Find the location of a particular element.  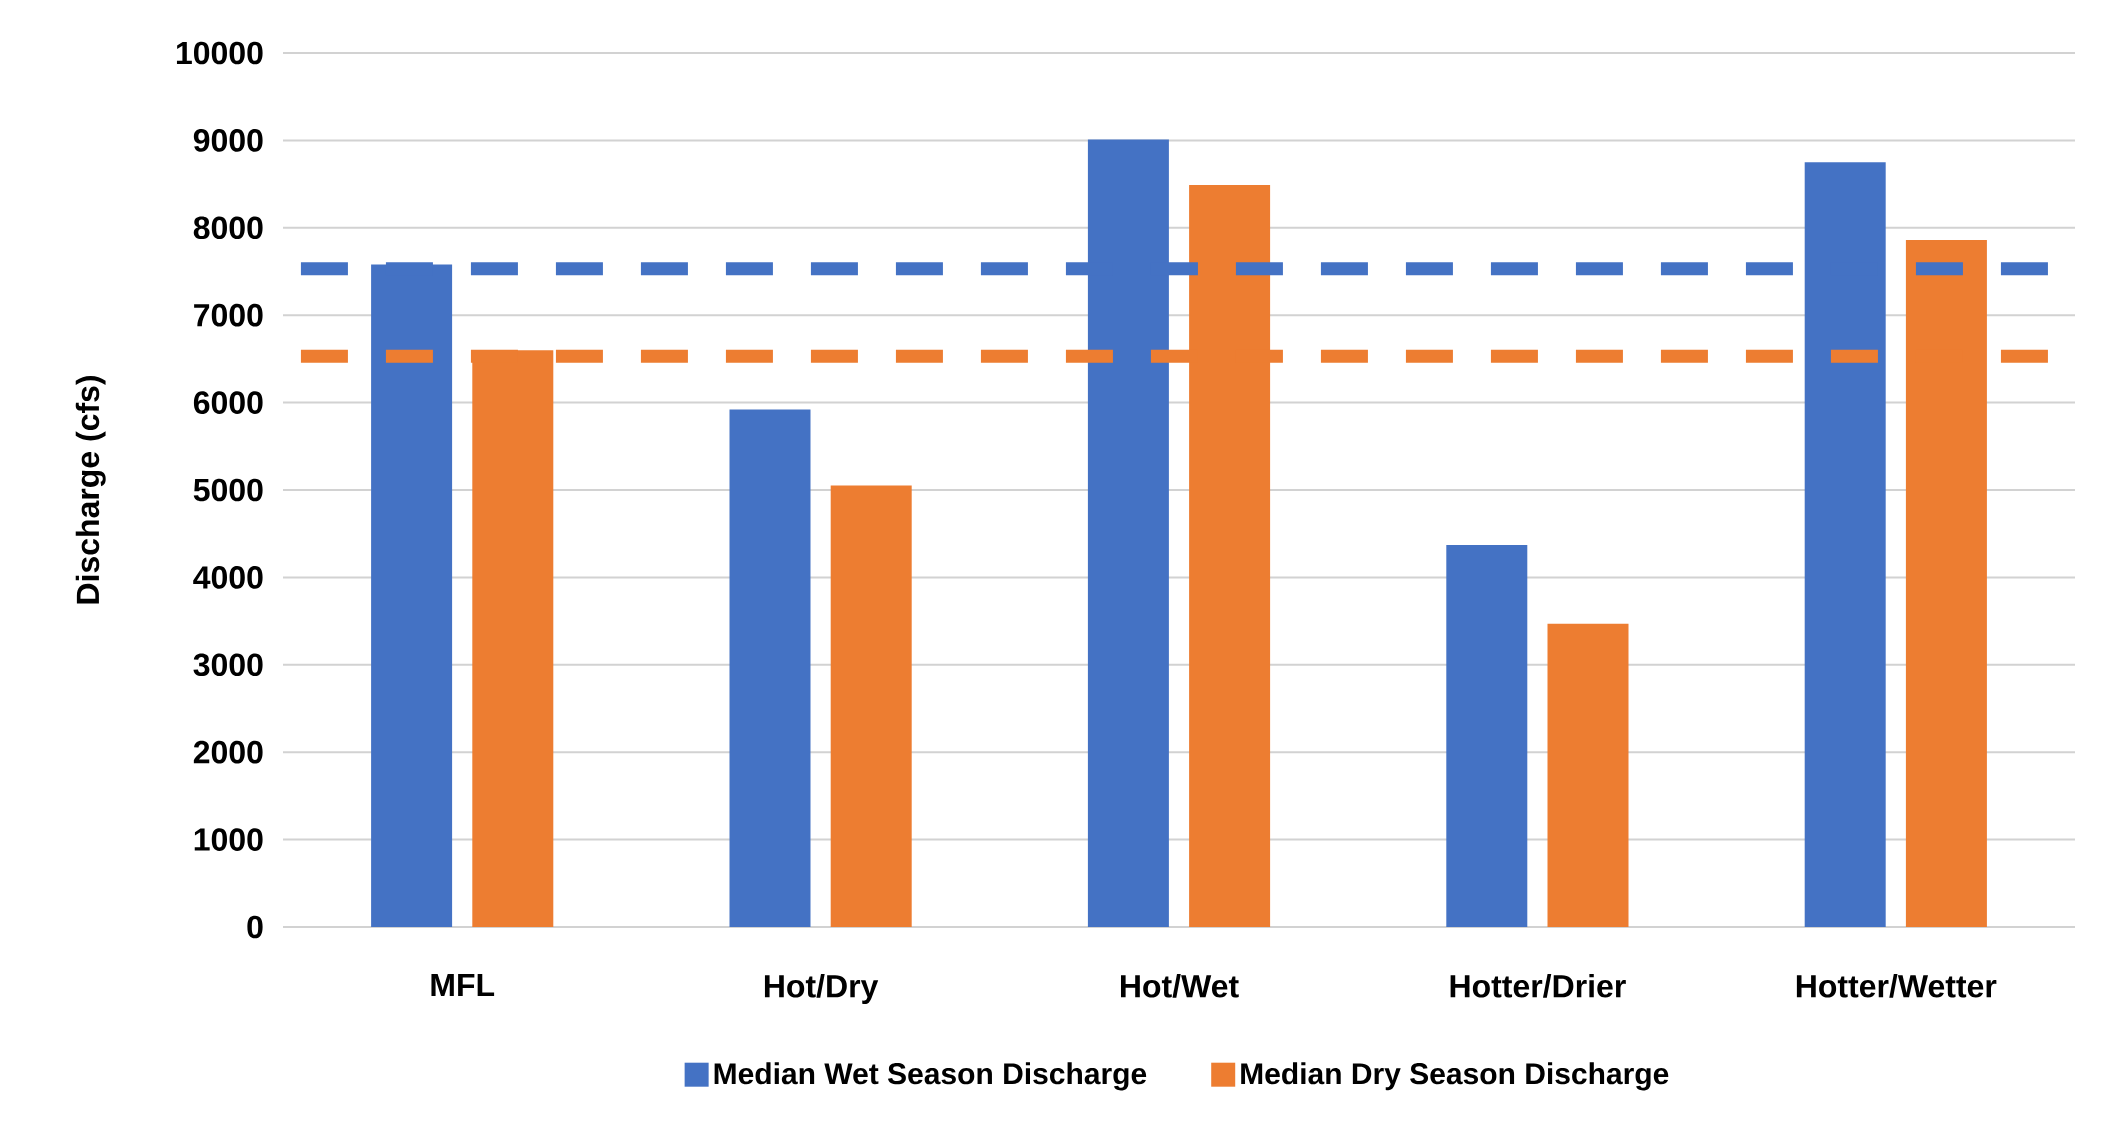

x-tick-label: Hot/Wet is located at coordinates (1179, 986).